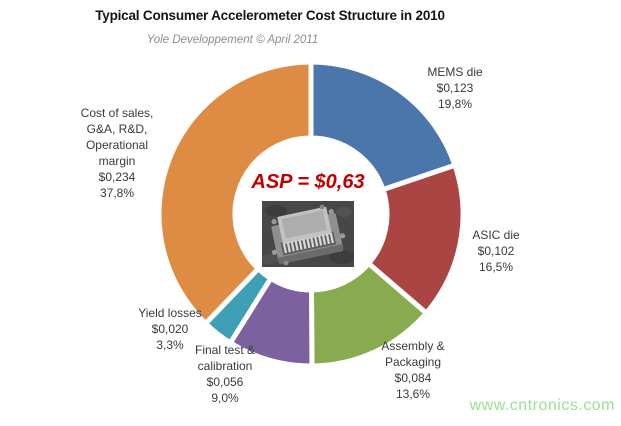  I want to click on slice-name: MEMS die, so click(455, 72).